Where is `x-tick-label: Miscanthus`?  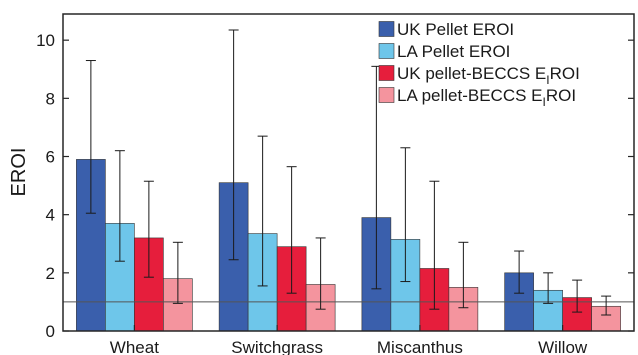
x-tick-label: Miscanthus is located at coordinates (420, 346).